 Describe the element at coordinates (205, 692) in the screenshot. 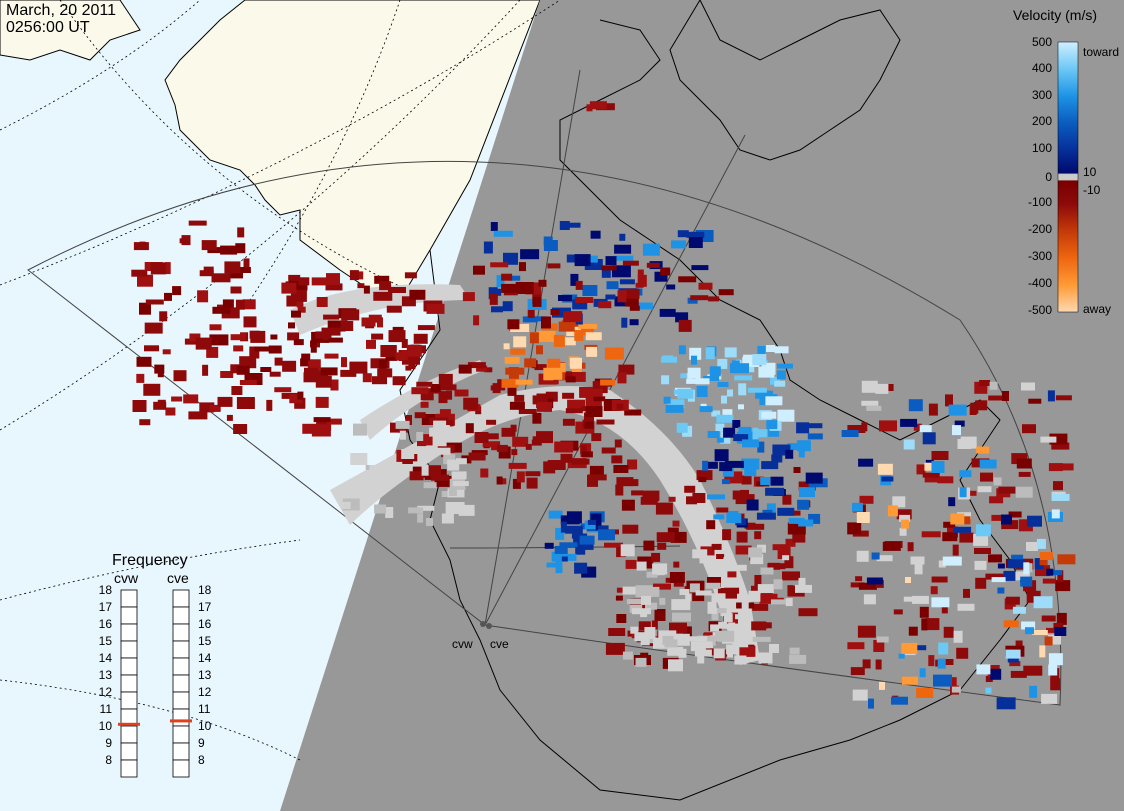

I see `frequency-tick-label: 12` at that location.